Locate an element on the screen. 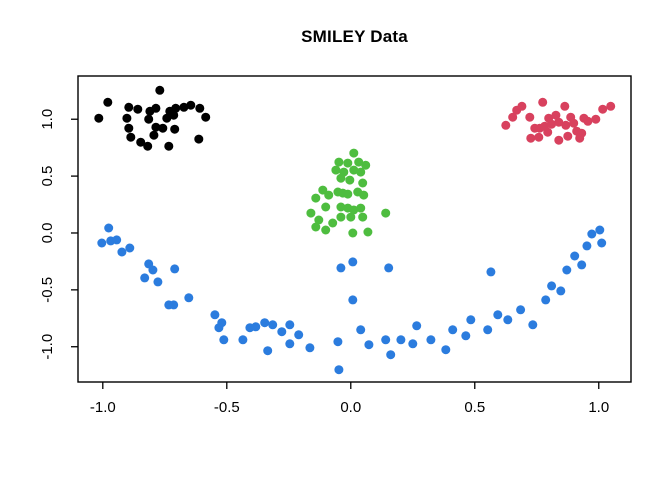 The width and height of the screenshot is (672, 480). x-axis-tick-label: -1.0 is located at coordinates (103, 407).